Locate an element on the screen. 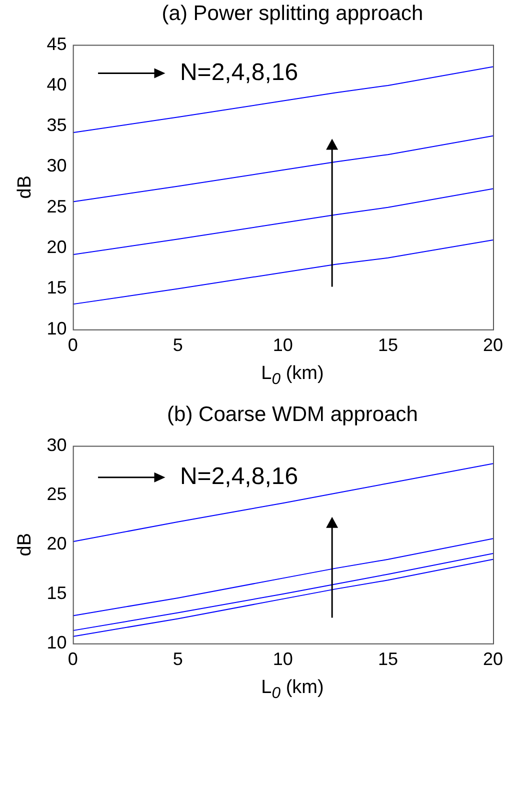 This screenshot has height=793, width=515. chart-title: (b) Coarse WDM approach is located at coordinates (292, 415).